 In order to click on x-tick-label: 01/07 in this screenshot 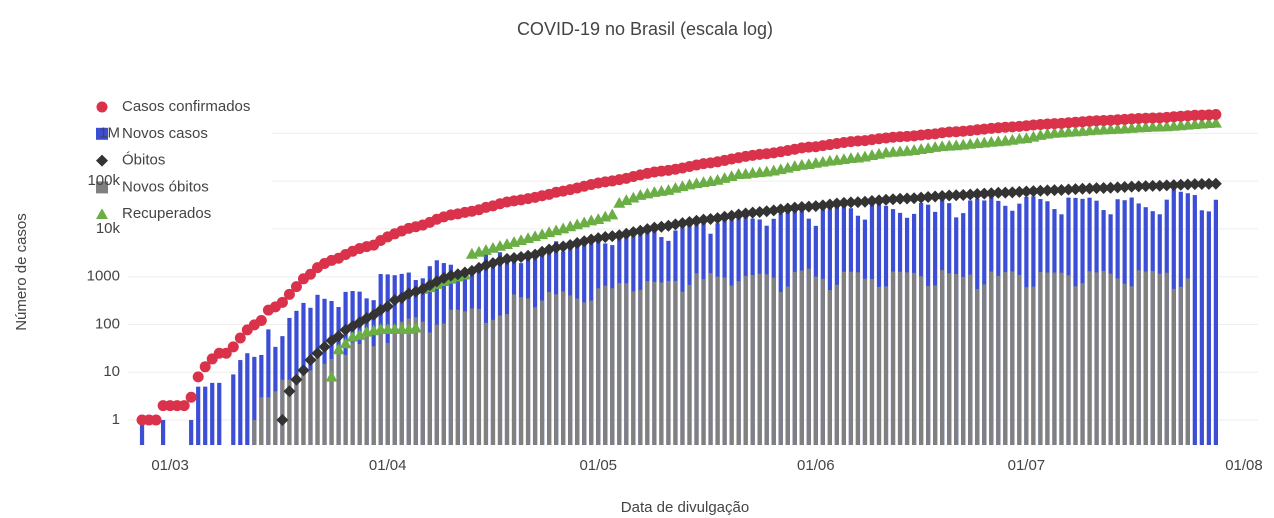, I will do `click(1027, 465)`.